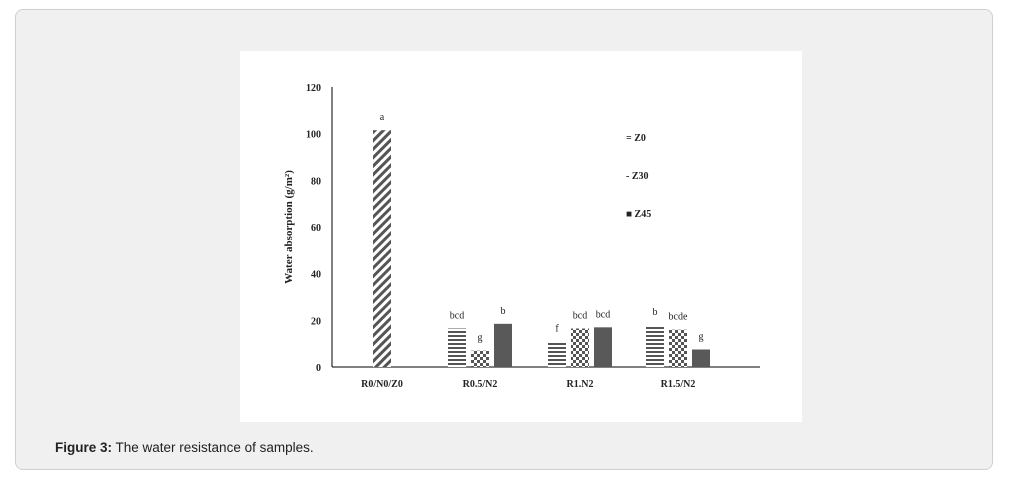 This screenshot has width=1010, height=479. What do you see at coordinates (316, 321) in the screenshot?
I see `y-tick-label: 20` at bounding box center [316, 321].